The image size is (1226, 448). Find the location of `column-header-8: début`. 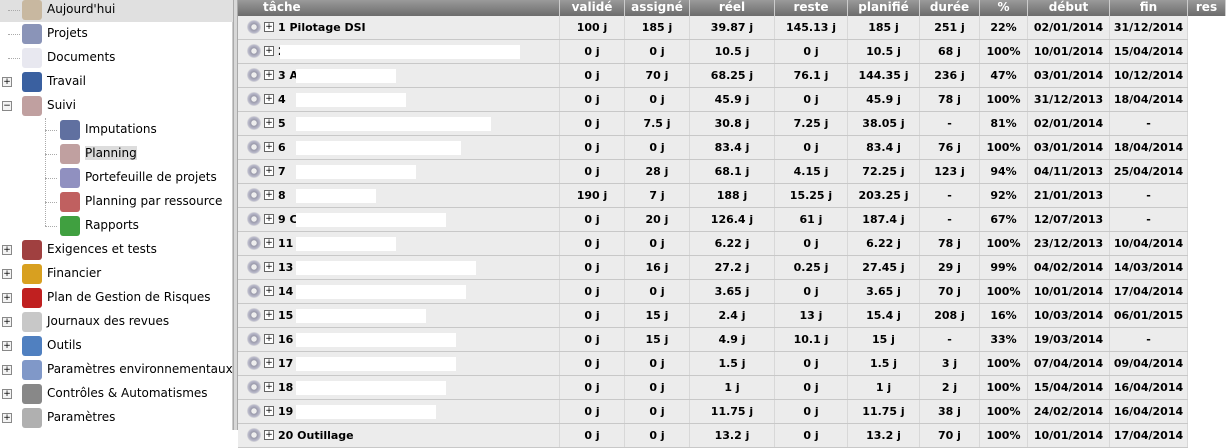

column-header-8: début is located at coordinates (1069, 8).